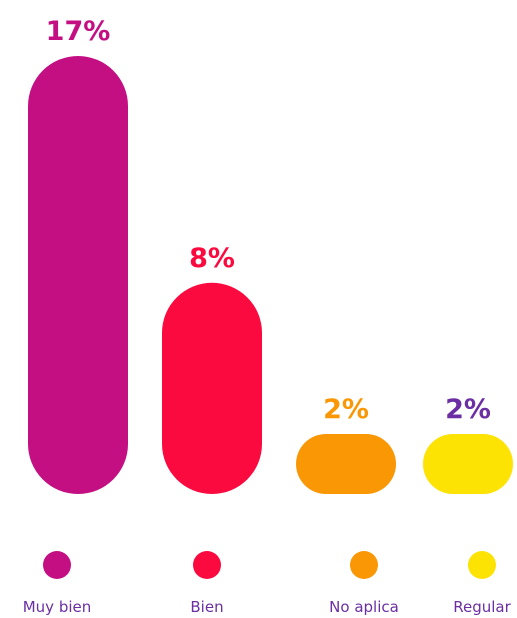  What do you see at coordinates (482, 607) in the screenshot?
I see `legend-label-regular: Regular` at bounding box center [482, 607].